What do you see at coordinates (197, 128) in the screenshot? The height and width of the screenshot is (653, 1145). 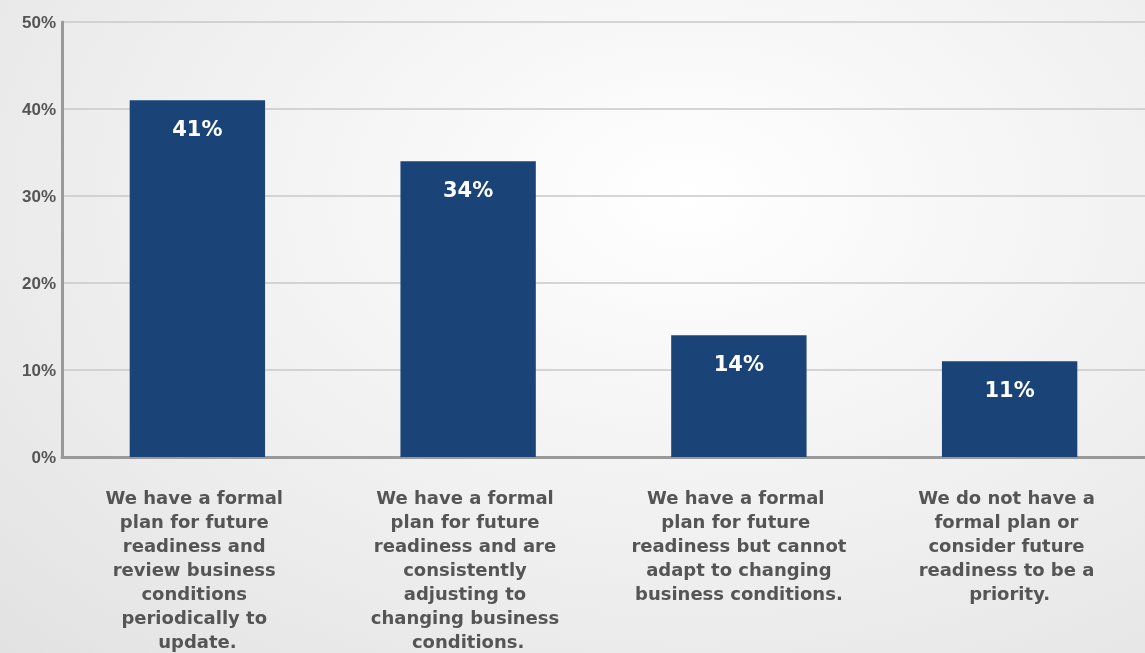 I see `data-label: 41%` at bounding box center [197, 128].